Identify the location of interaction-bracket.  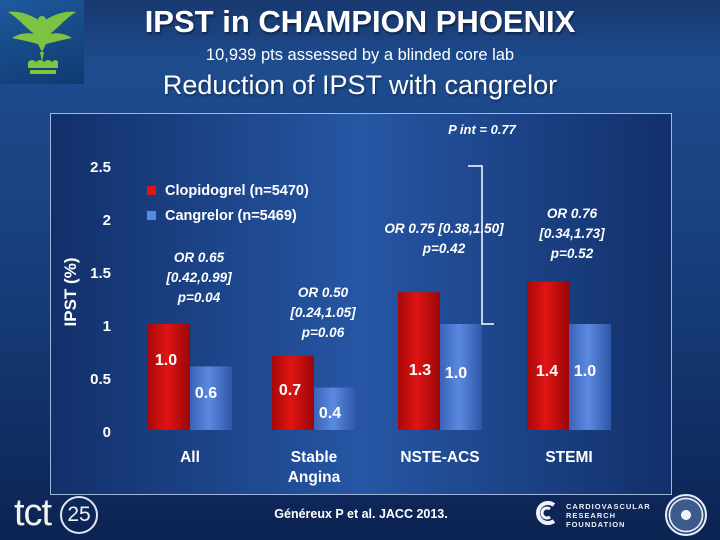
(481, 245).